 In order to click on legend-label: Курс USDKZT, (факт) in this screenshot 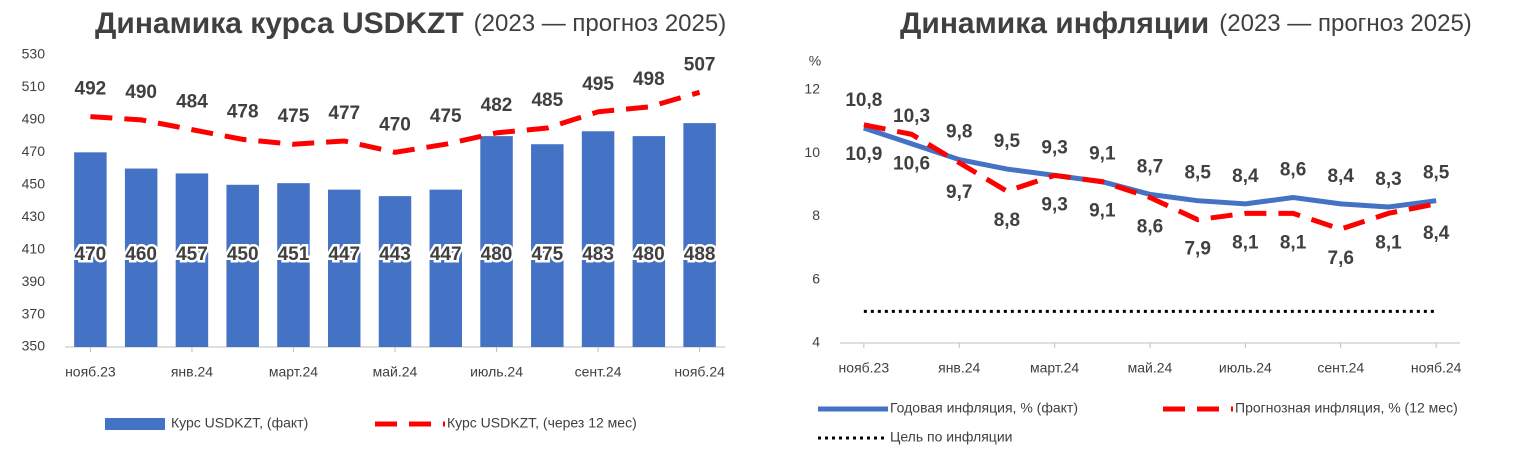, I will do `click(239, 423)`.